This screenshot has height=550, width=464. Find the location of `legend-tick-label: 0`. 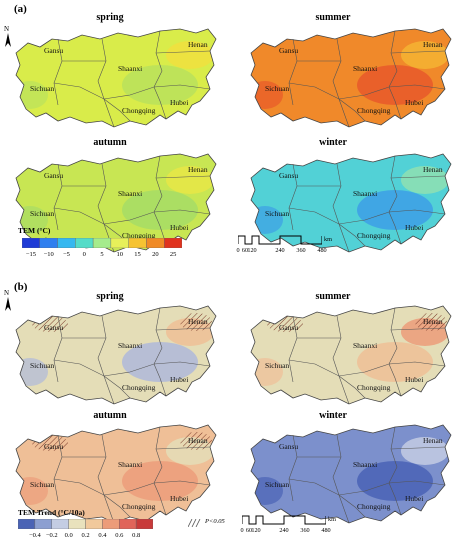

legend-tick-label: 0 is located at coordinates (84, 254).